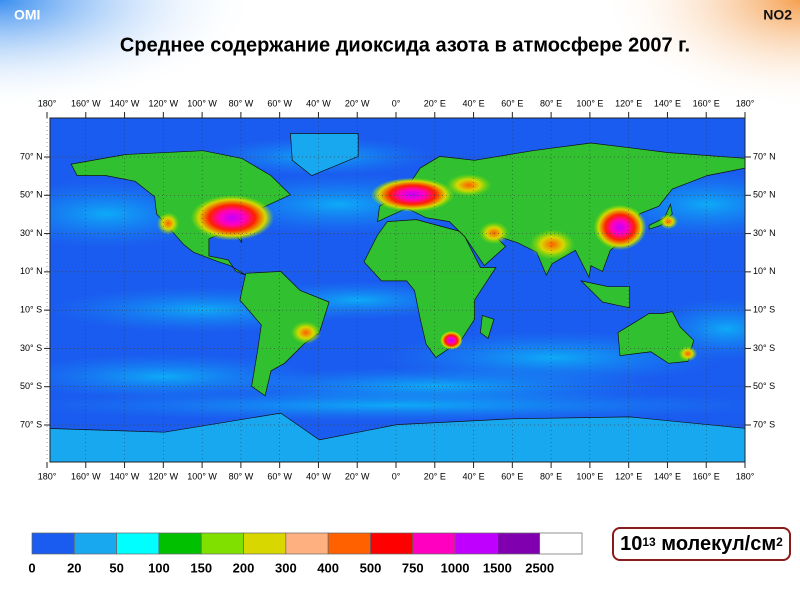  Describe the element at coordinates (328, 567) in the screenshot. I see `scale-label: 400` at that location.